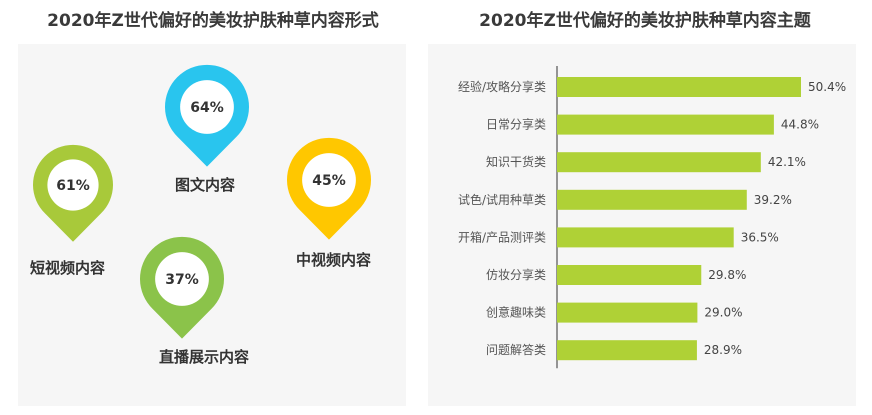 The image size is (872, 415). What do you see at coordinates (760, 237) in the screenshot?
I see `bar-value-label: 36.5%` at bounding box center [760, 237].